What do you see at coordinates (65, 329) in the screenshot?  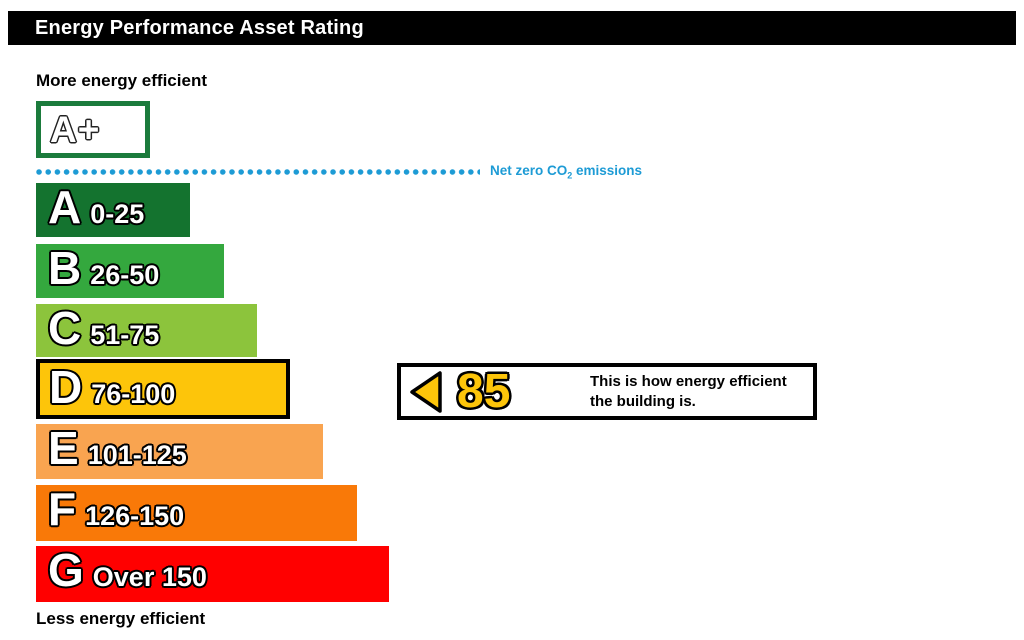 I see `band-c-letter: C` at bounding box center [65, 329].